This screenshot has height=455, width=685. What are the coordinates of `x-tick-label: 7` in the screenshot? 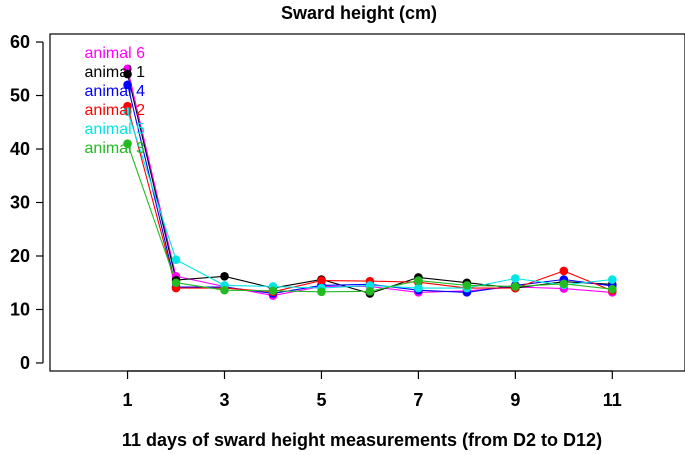 It's located at (418, 400).